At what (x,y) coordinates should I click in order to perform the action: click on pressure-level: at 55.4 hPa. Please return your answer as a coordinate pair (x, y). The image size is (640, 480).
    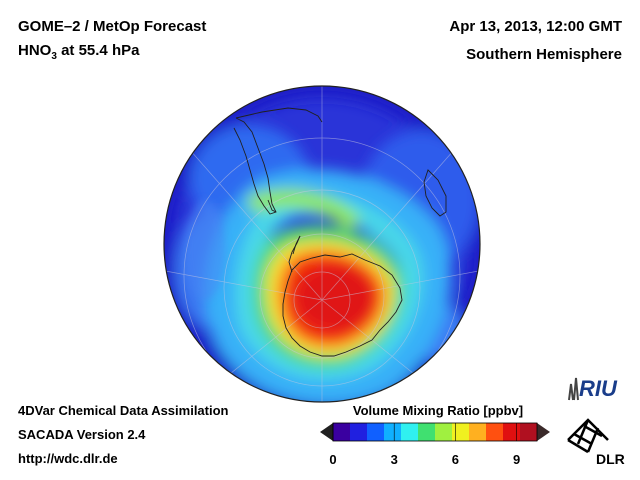
    Looking at the image, I should click on (98, 50).